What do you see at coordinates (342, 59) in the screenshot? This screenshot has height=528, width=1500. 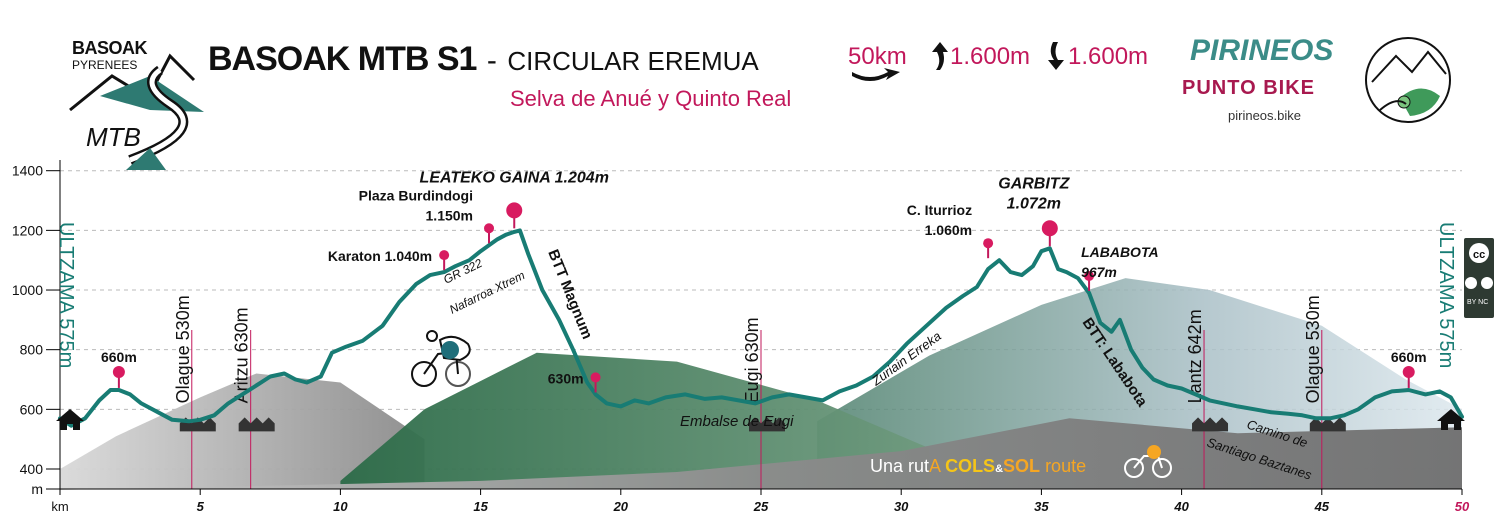 I see `title-bold: BASOAK MTB S1` at bounding box center [342, 59].